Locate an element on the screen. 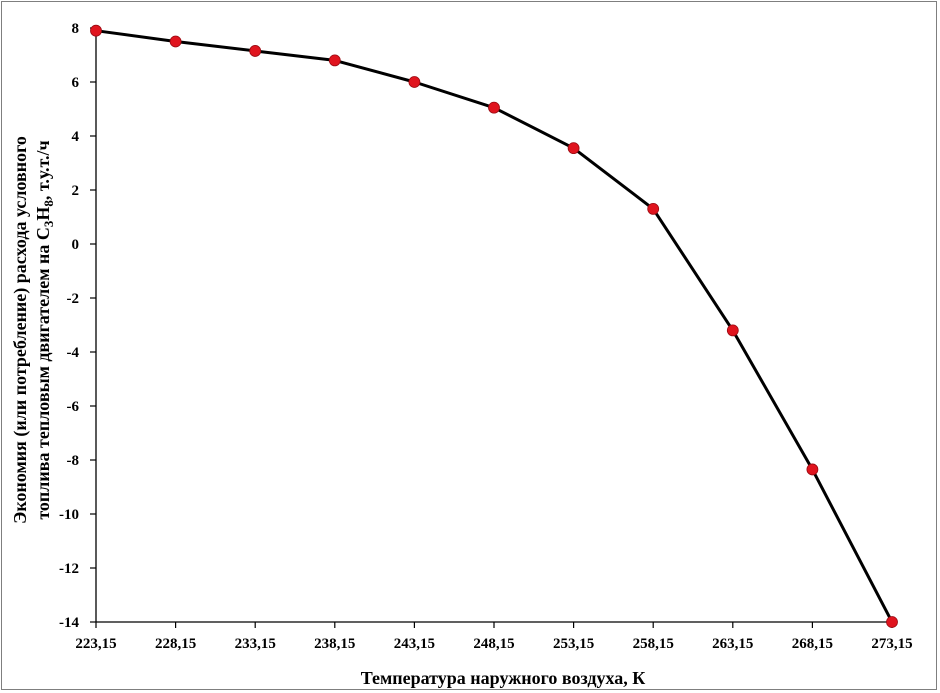  x-tick-label: 248,15 is located at coordinates (493, 644).